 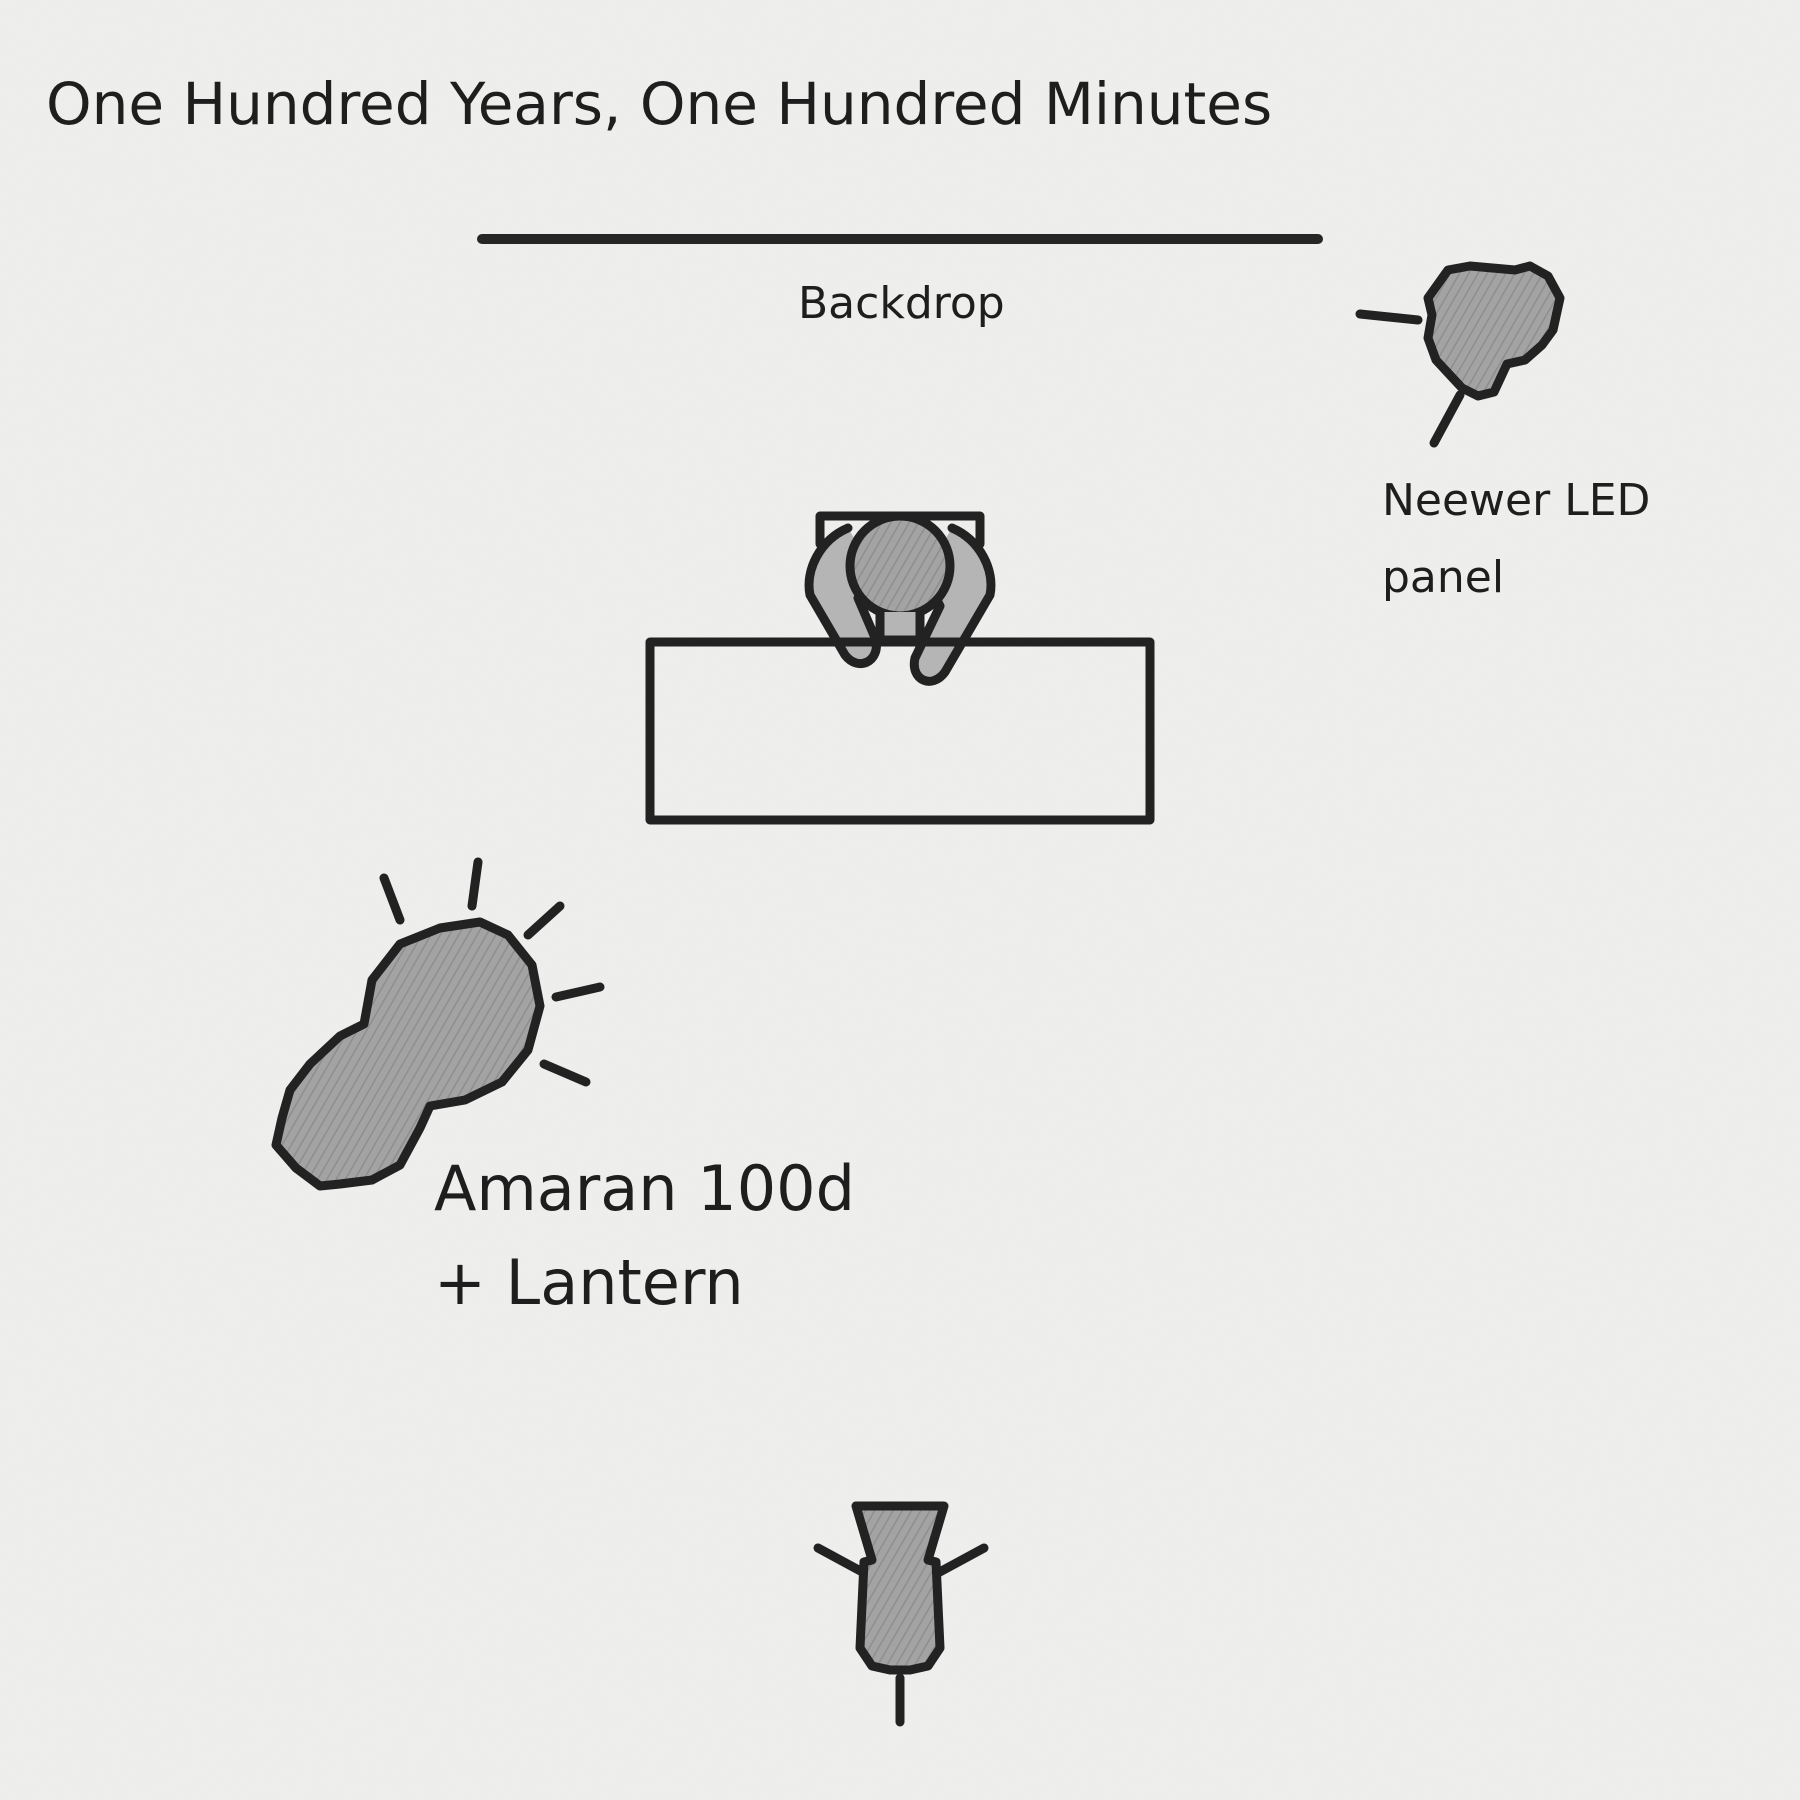 I want to click on person-icon, so click(x=900, y=598).